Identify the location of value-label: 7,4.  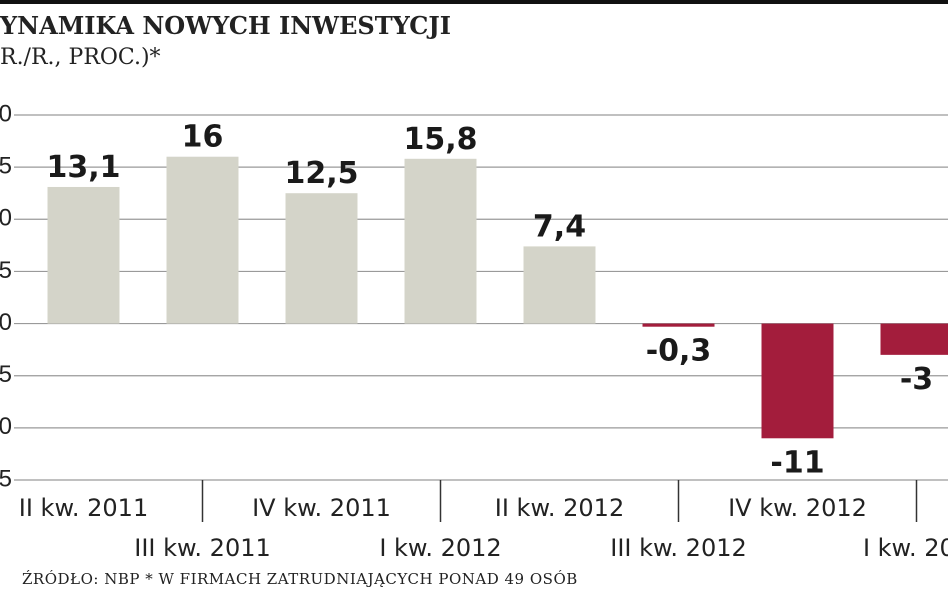
(559, 226).